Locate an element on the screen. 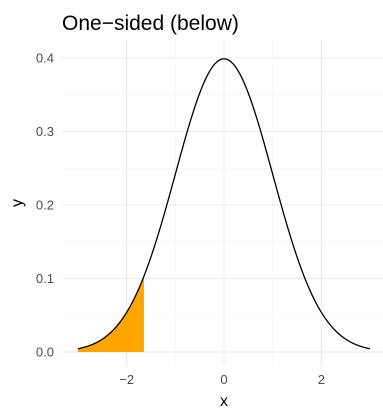 This screenshot has width=383, height=412. x-tick-label: −2 is located at coordinates (126, 379).